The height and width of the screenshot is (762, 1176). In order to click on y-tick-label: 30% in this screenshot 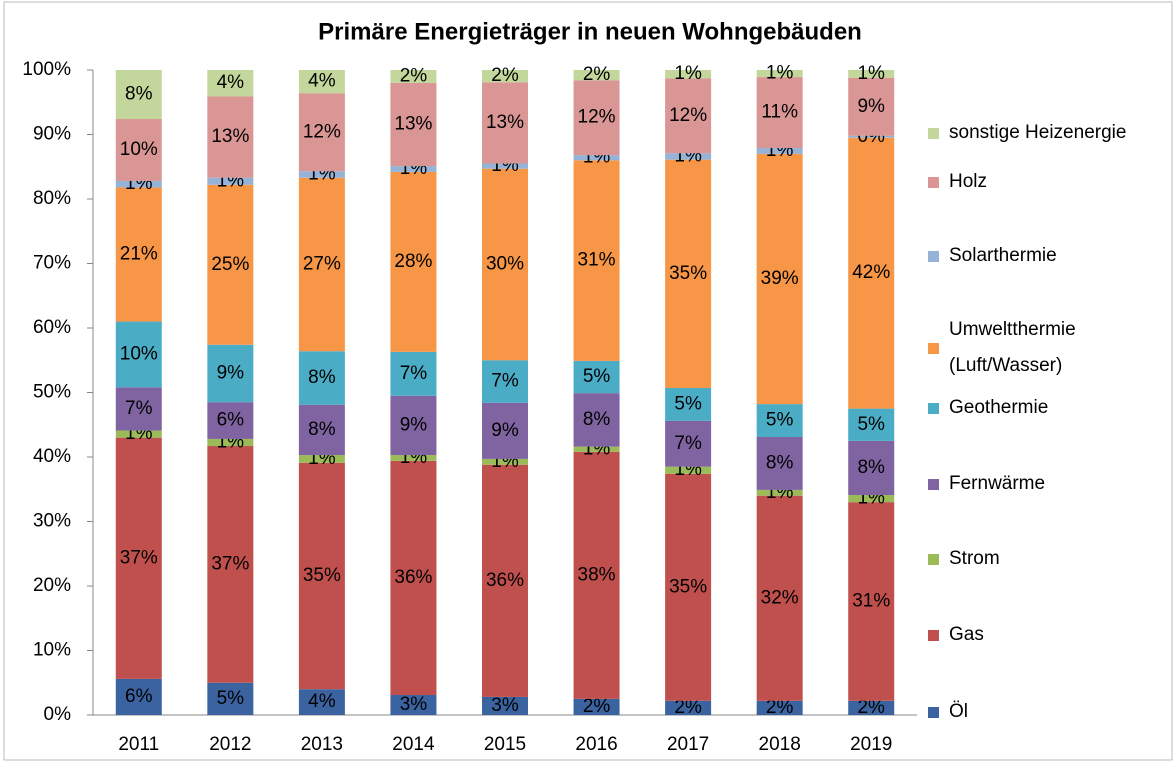, I will do `click(52, 521)`.